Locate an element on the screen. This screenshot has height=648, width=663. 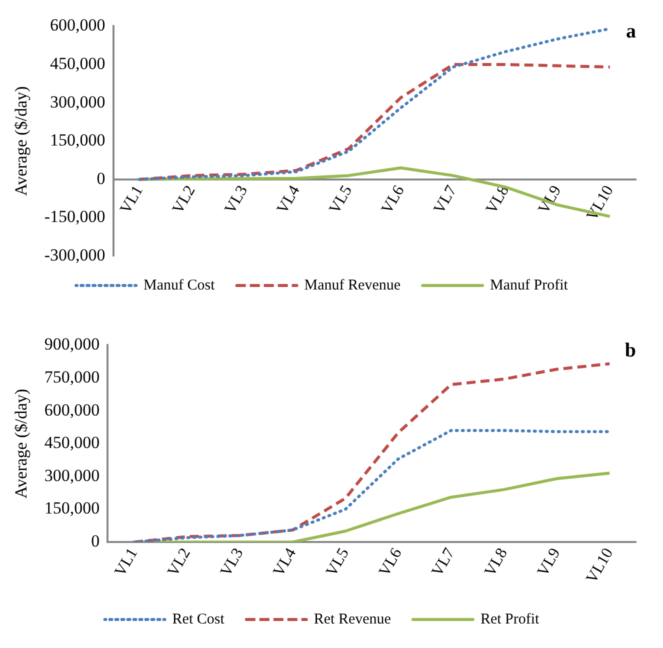
y-tick-label: 750,000 is located at coordinates (72, 376).